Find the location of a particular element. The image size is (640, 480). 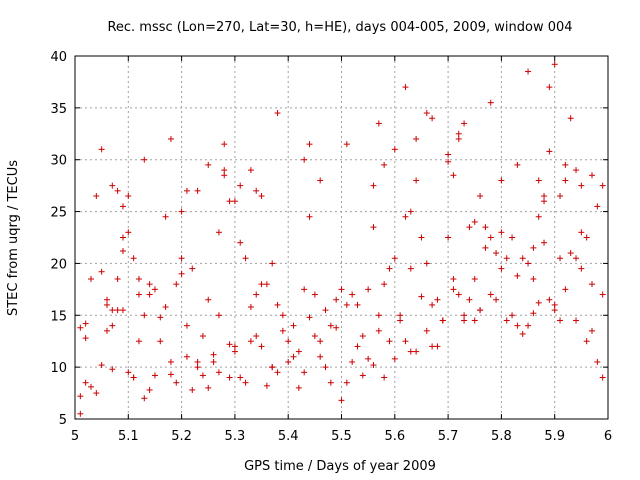

y-tick-label: 10 is located at coordinates (58, 368).